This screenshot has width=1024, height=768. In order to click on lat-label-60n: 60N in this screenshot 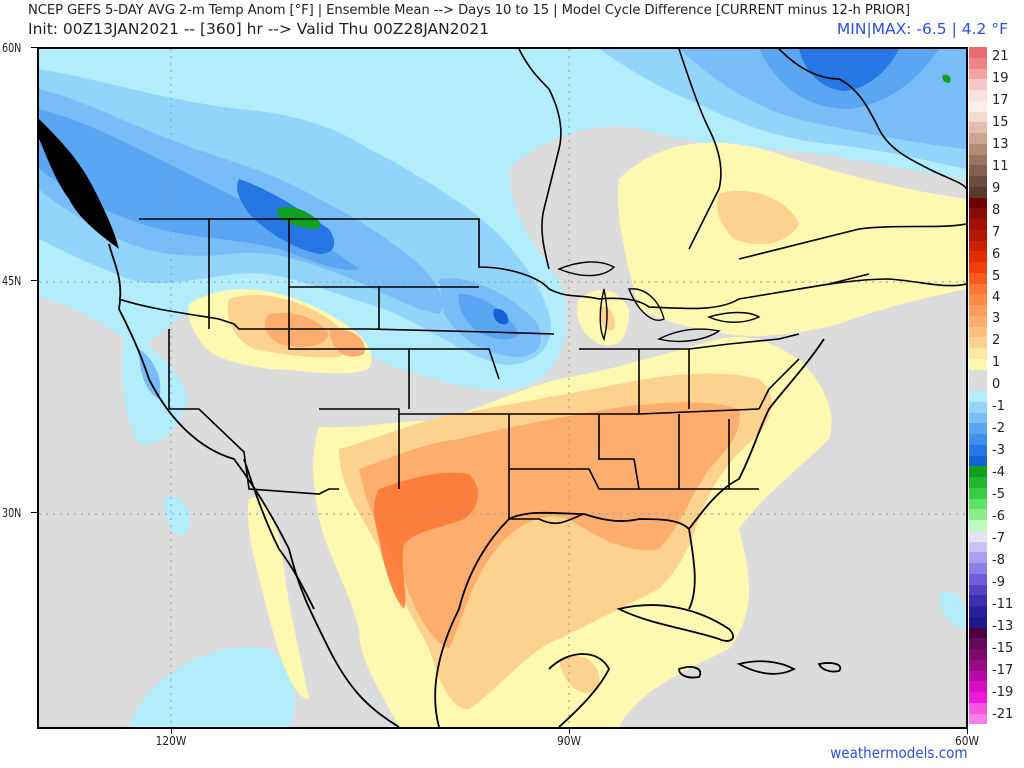, I will do `click(12, 47)`.